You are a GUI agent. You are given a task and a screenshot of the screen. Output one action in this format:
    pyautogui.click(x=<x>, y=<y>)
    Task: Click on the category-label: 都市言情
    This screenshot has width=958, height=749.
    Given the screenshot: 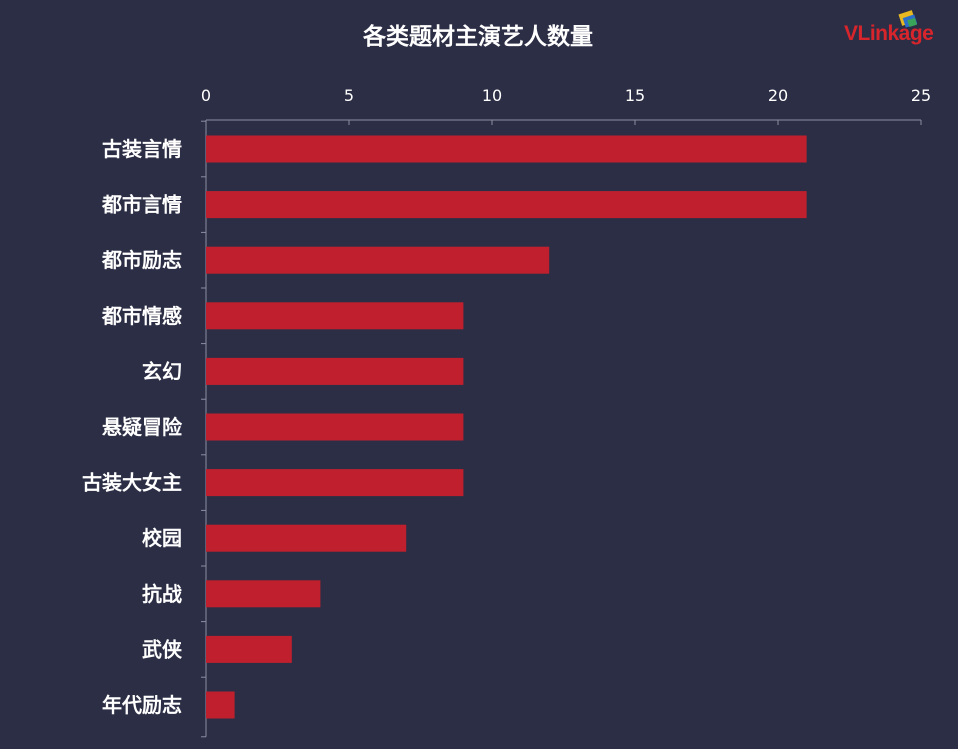 What is the action you would take?
    pyautogui.click(x=141, y=205)
    